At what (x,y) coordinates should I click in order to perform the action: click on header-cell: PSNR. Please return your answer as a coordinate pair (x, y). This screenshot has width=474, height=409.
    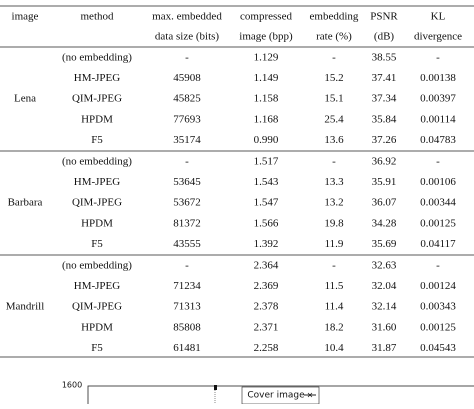
    Looking at the image, I should click on (384, 17).